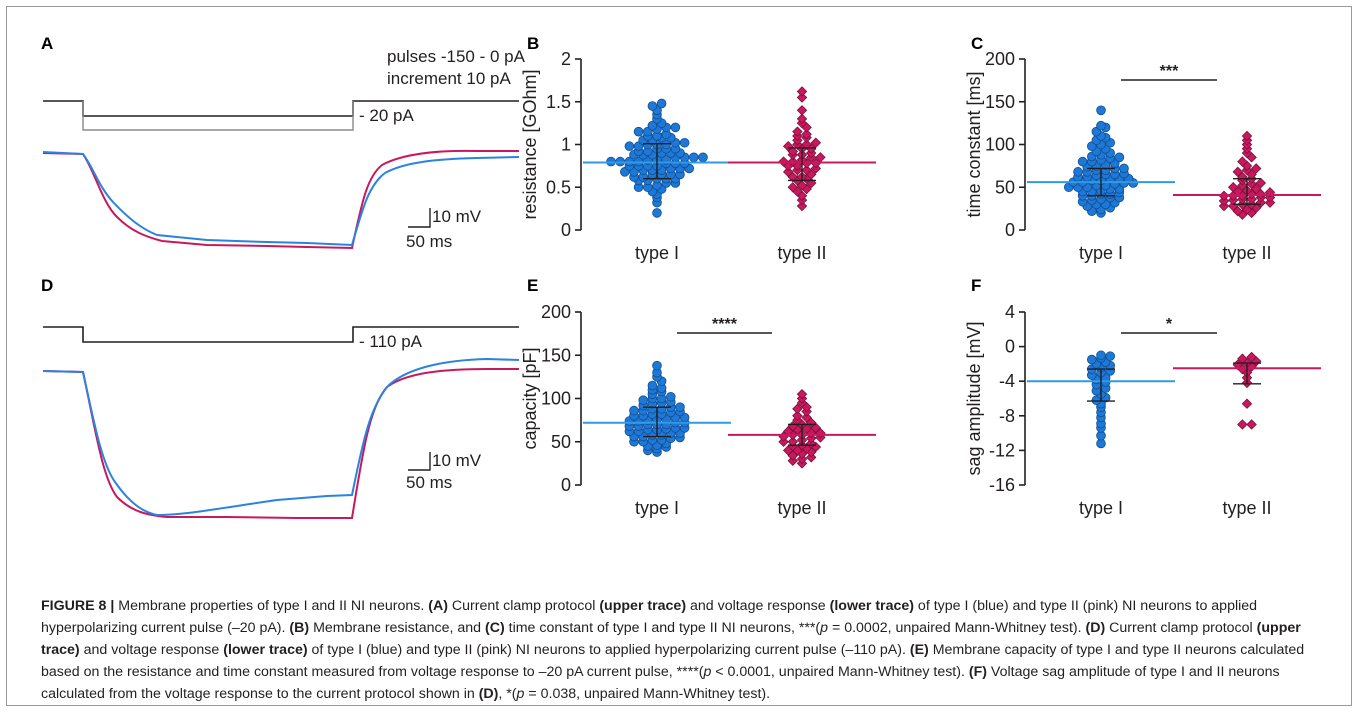 This screenshot has height=714, width=1358. What do you see at coordinates (457, 460) in the screenshot?
I see `scale-voltage-d: 10 mV` at bounding box center [457, 460].